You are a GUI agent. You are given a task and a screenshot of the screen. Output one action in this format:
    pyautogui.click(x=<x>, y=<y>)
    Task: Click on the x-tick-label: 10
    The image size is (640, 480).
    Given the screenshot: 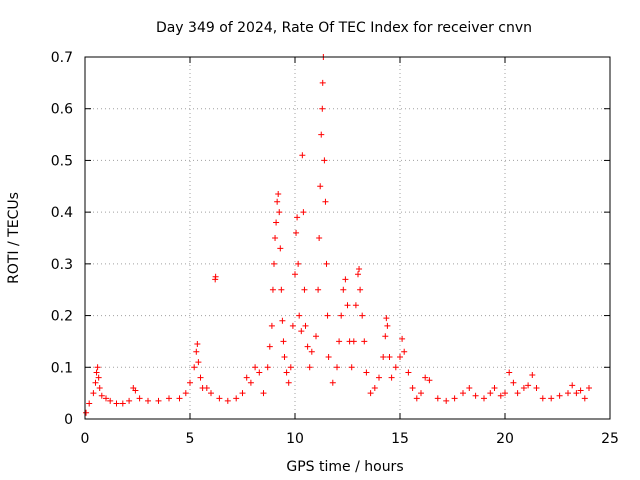 What is the action you would take?
    pyautogui.click(x=295, y=439)
    